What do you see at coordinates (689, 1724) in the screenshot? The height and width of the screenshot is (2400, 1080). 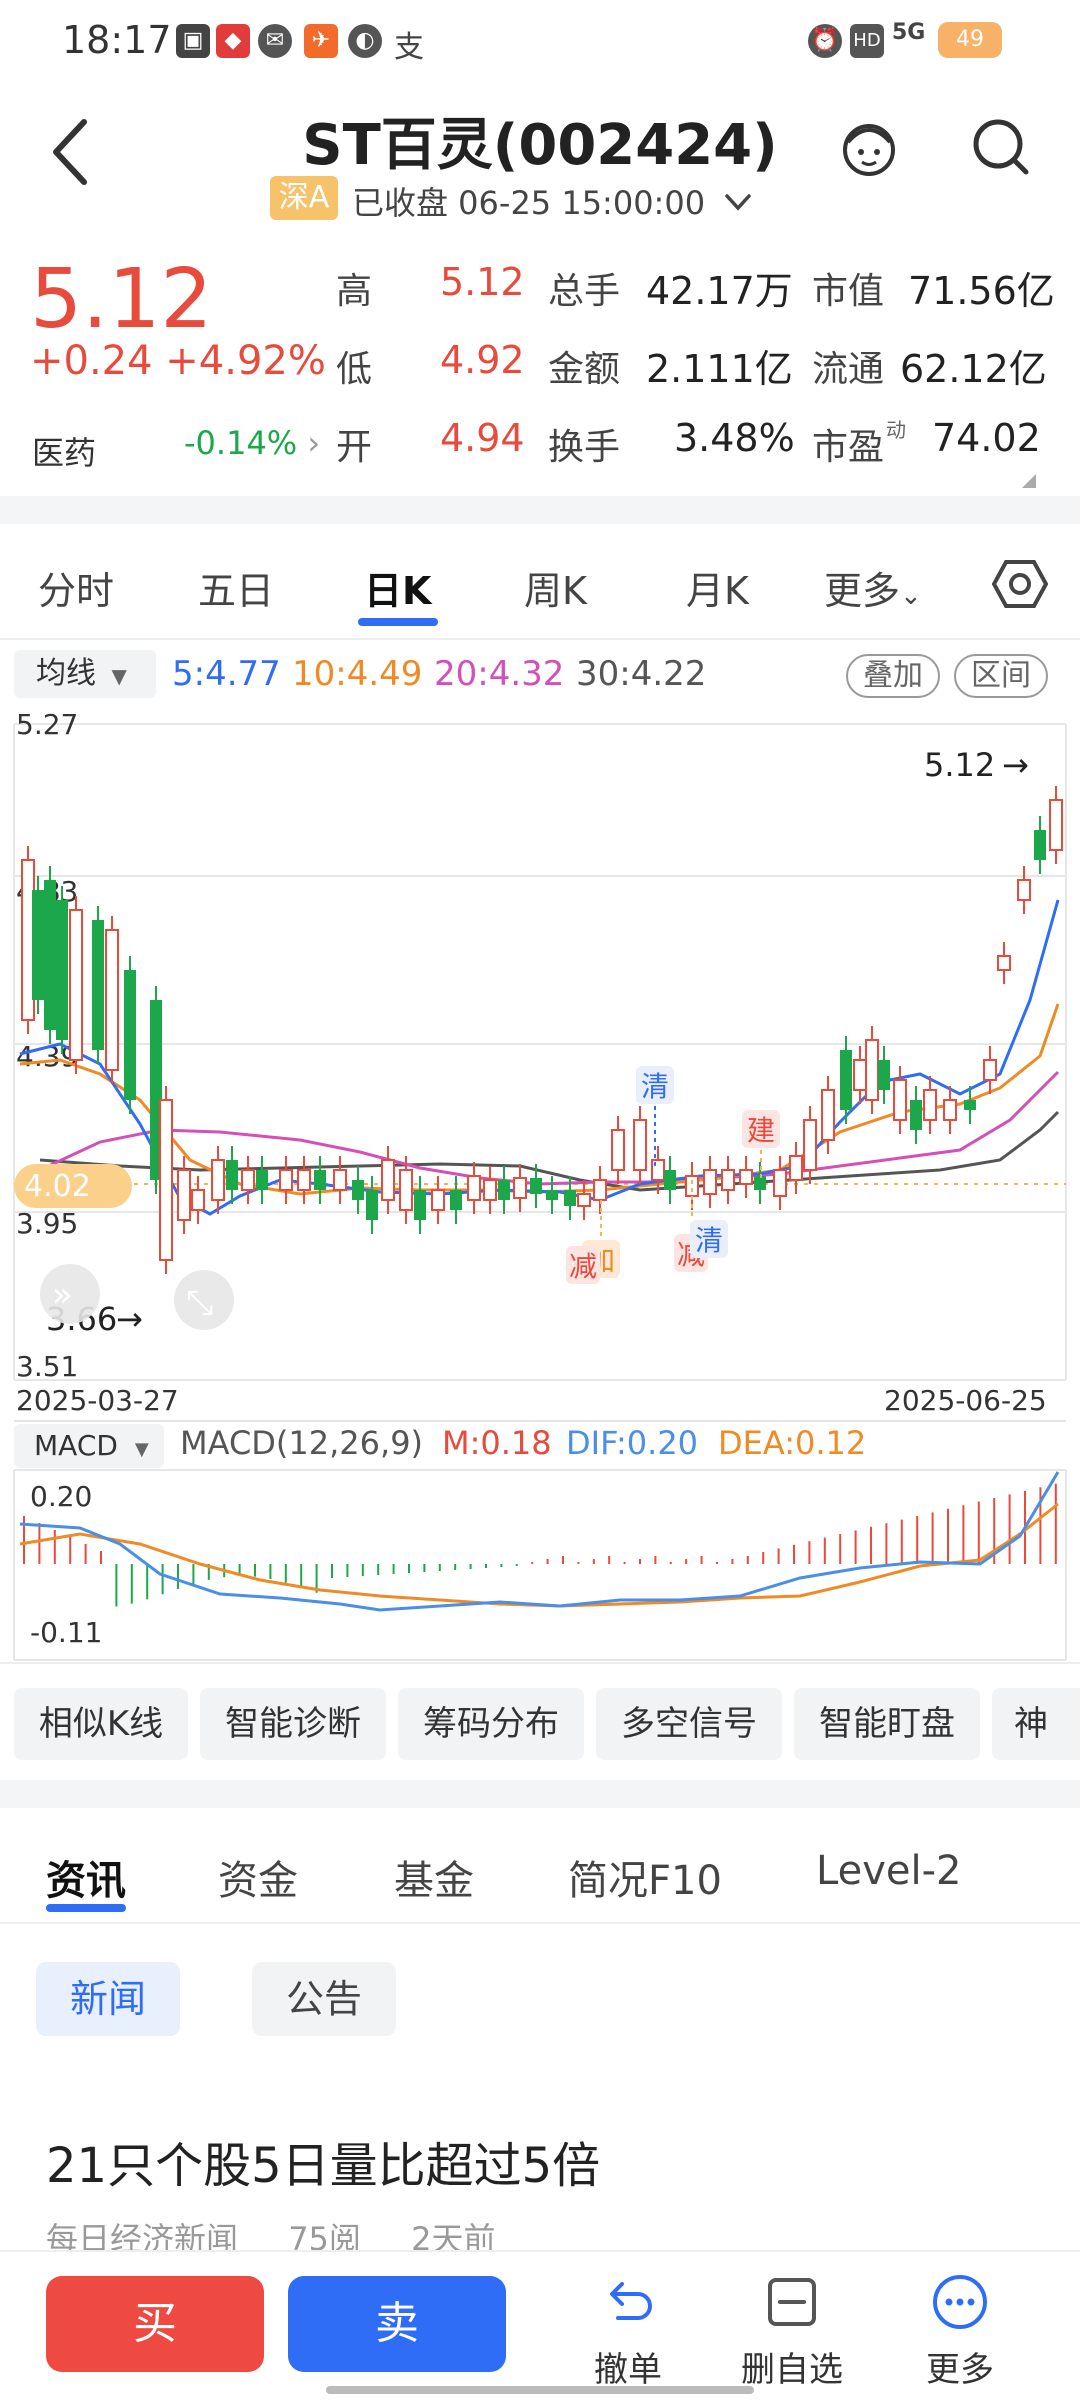 I see `long-short-signal-button: 多空信号` at bounding box center [689, 1724].